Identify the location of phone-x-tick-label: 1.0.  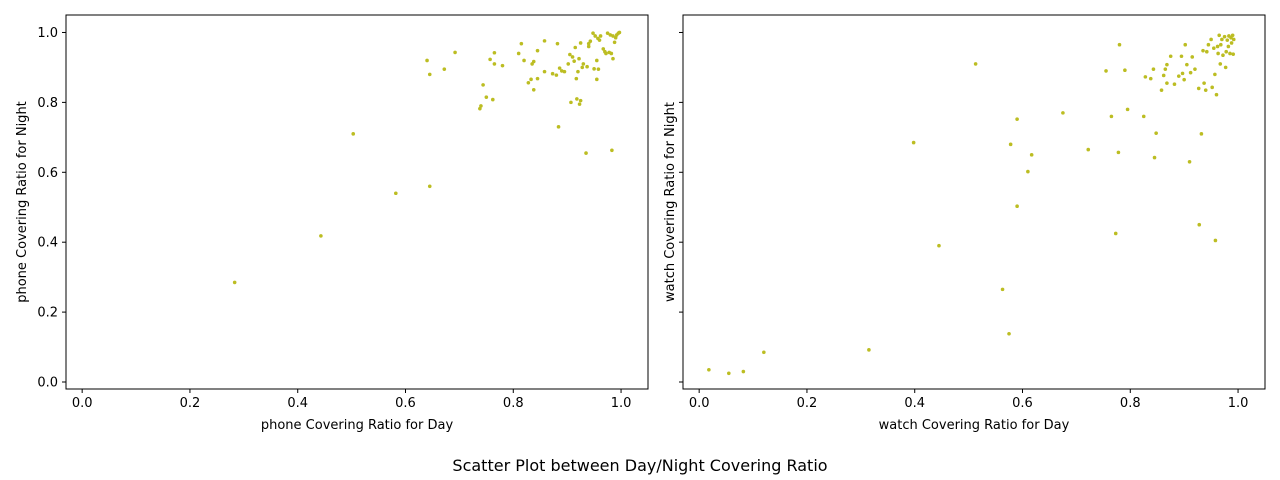
(621, 403).